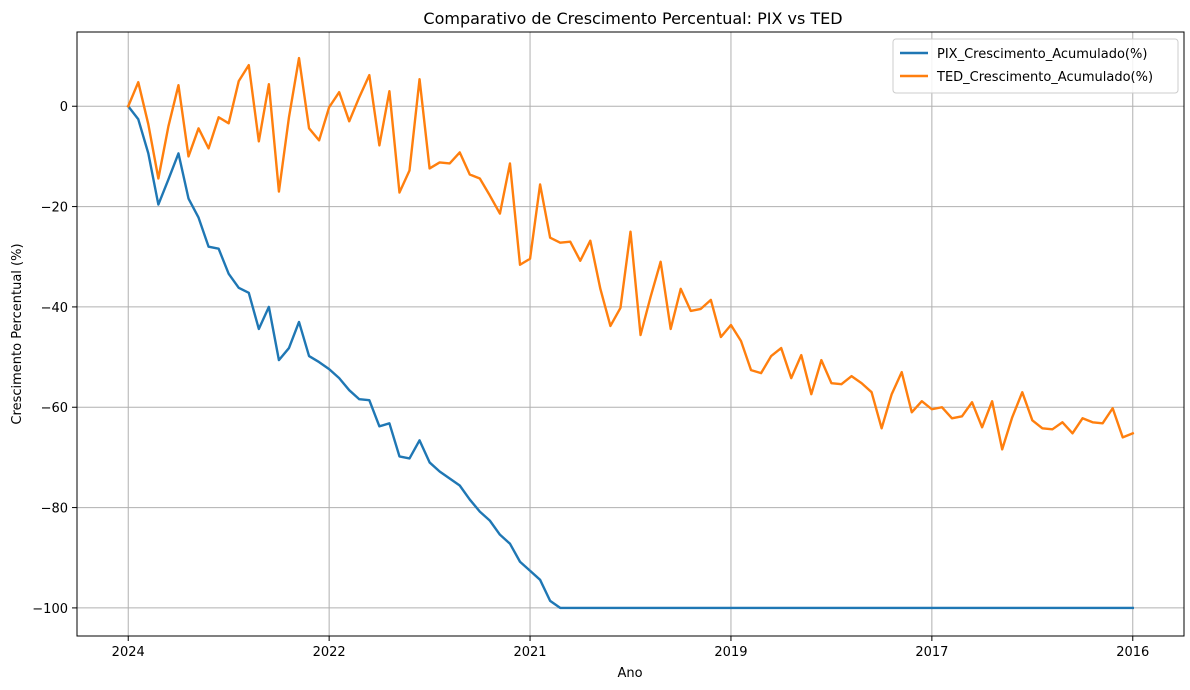 This screenshot has width=1190, height=690. Describe the element at coordinates (1132, 652) in the screenshot. I see `x-tick-label: 2016` at that location.